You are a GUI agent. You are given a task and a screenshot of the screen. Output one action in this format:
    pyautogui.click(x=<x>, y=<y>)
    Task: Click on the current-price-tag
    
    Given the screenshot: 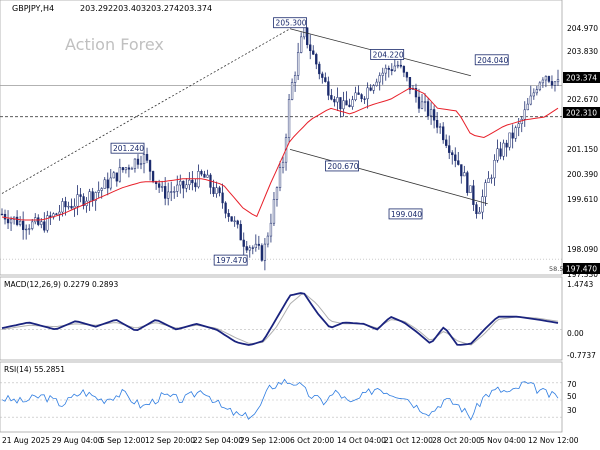 What is the action you would take?
    pyautogui.click(x=581, y=77)
    